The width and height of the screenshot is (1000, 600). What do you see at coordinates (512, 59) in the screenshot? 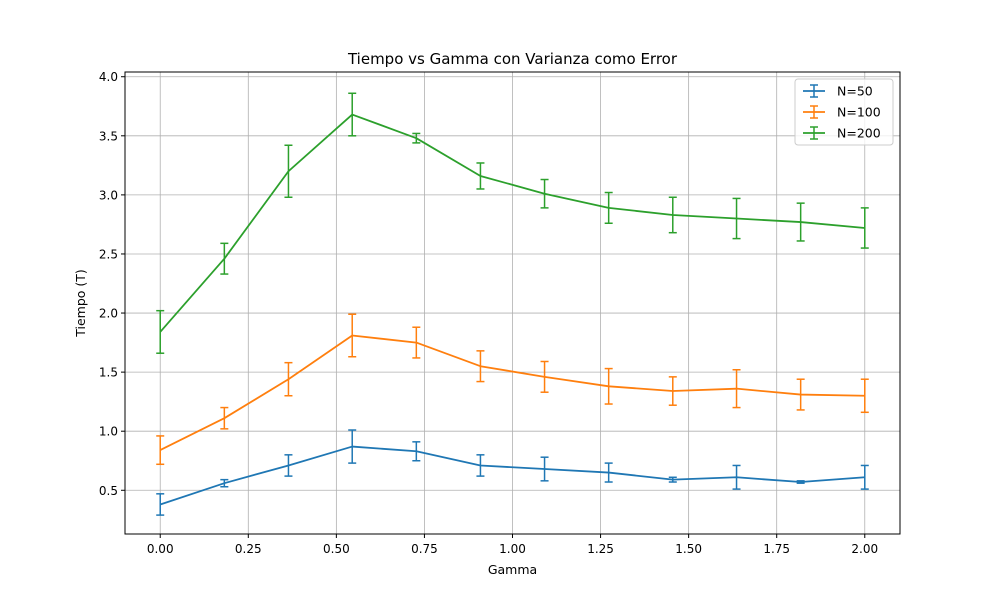
I see `chart-title: Tiempo vs Gamma con Varianza como Error` at bounding box center [512, 59].